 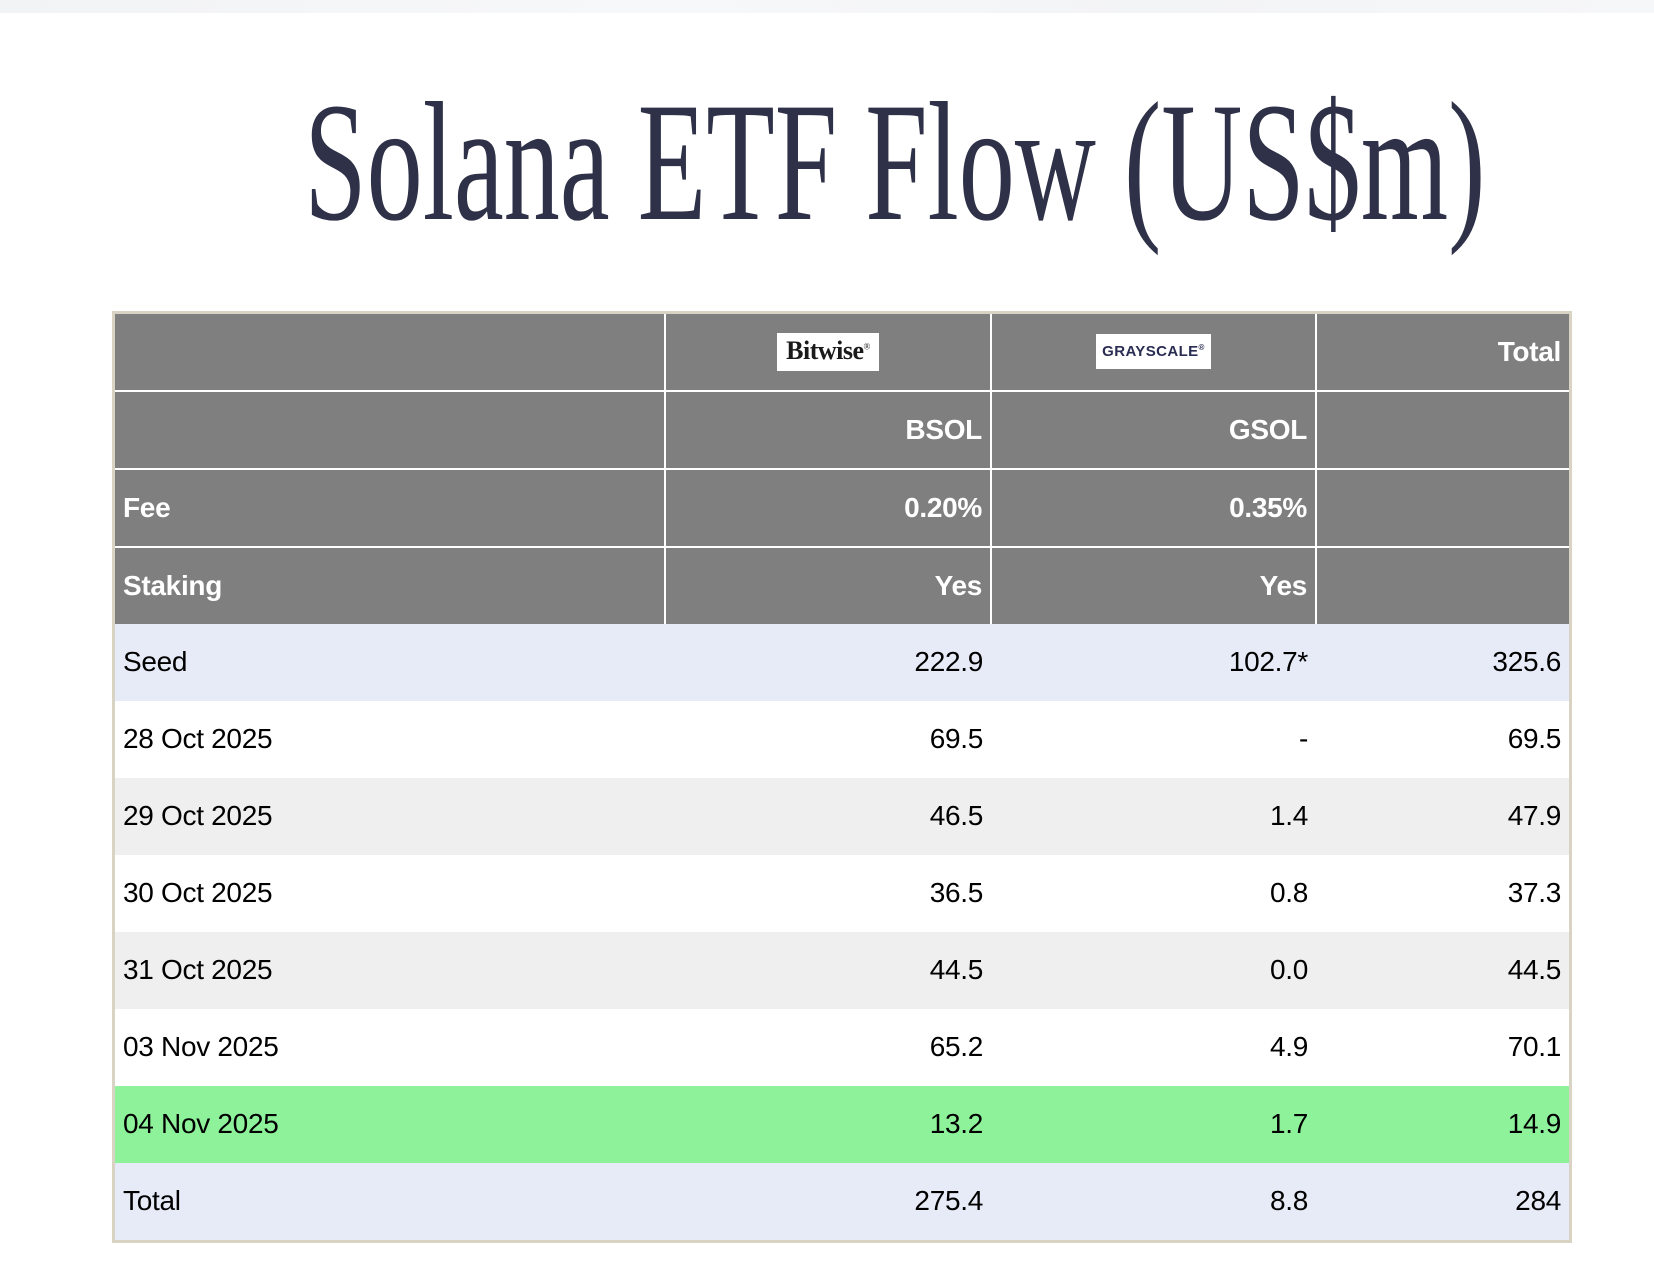 What do you see at coordinates (1153, 970) in the screenshot?
I see `gsol-value: 0.0` at bounding box center [1153, 970].